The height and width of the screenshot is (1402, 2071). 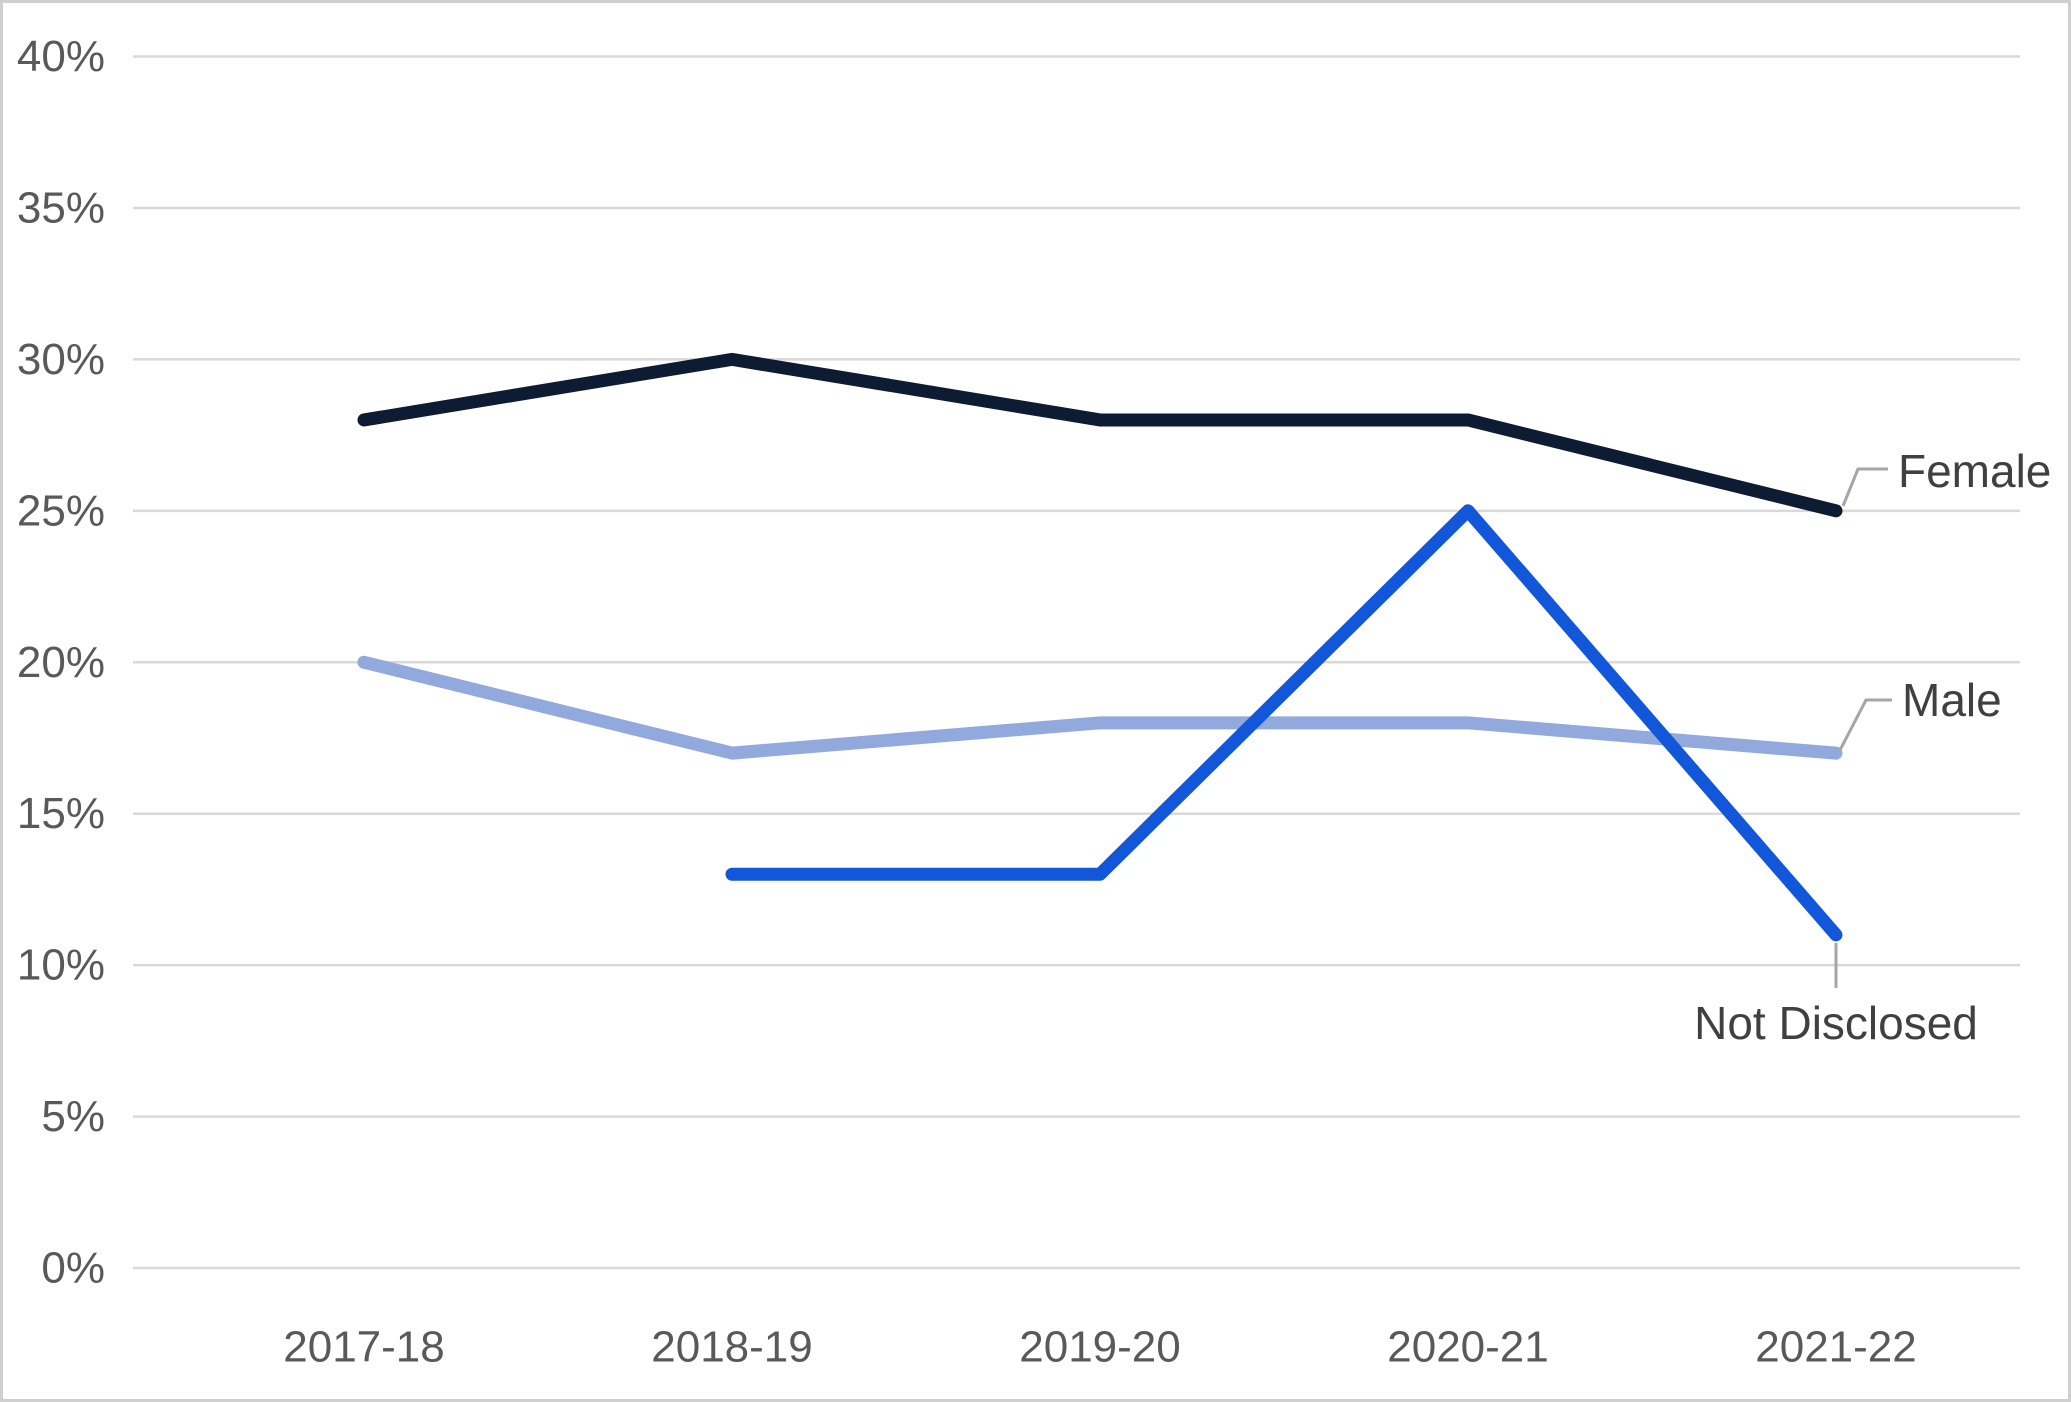 I want to click on x-tick-label: 2017-18, so click(x=363, y=1347).